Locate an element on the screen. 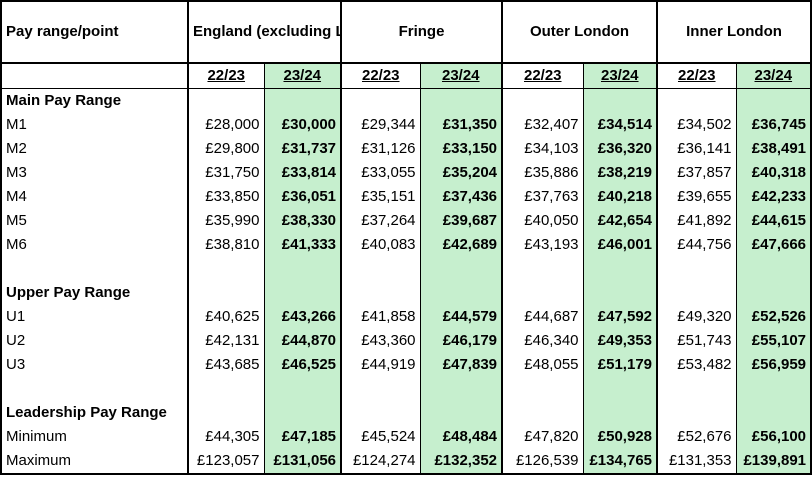  region-header-england: England (excluding London and Fringe) is located at coordinates (264, 32).